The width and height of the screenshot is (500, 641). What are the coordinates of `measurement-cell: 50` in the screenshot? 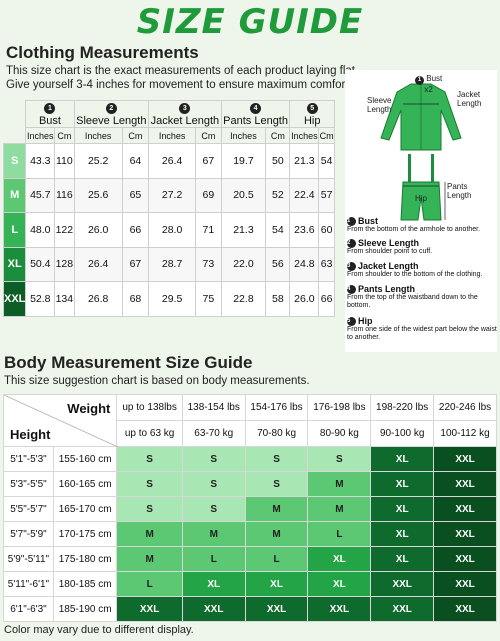 It's located at (278, 161).